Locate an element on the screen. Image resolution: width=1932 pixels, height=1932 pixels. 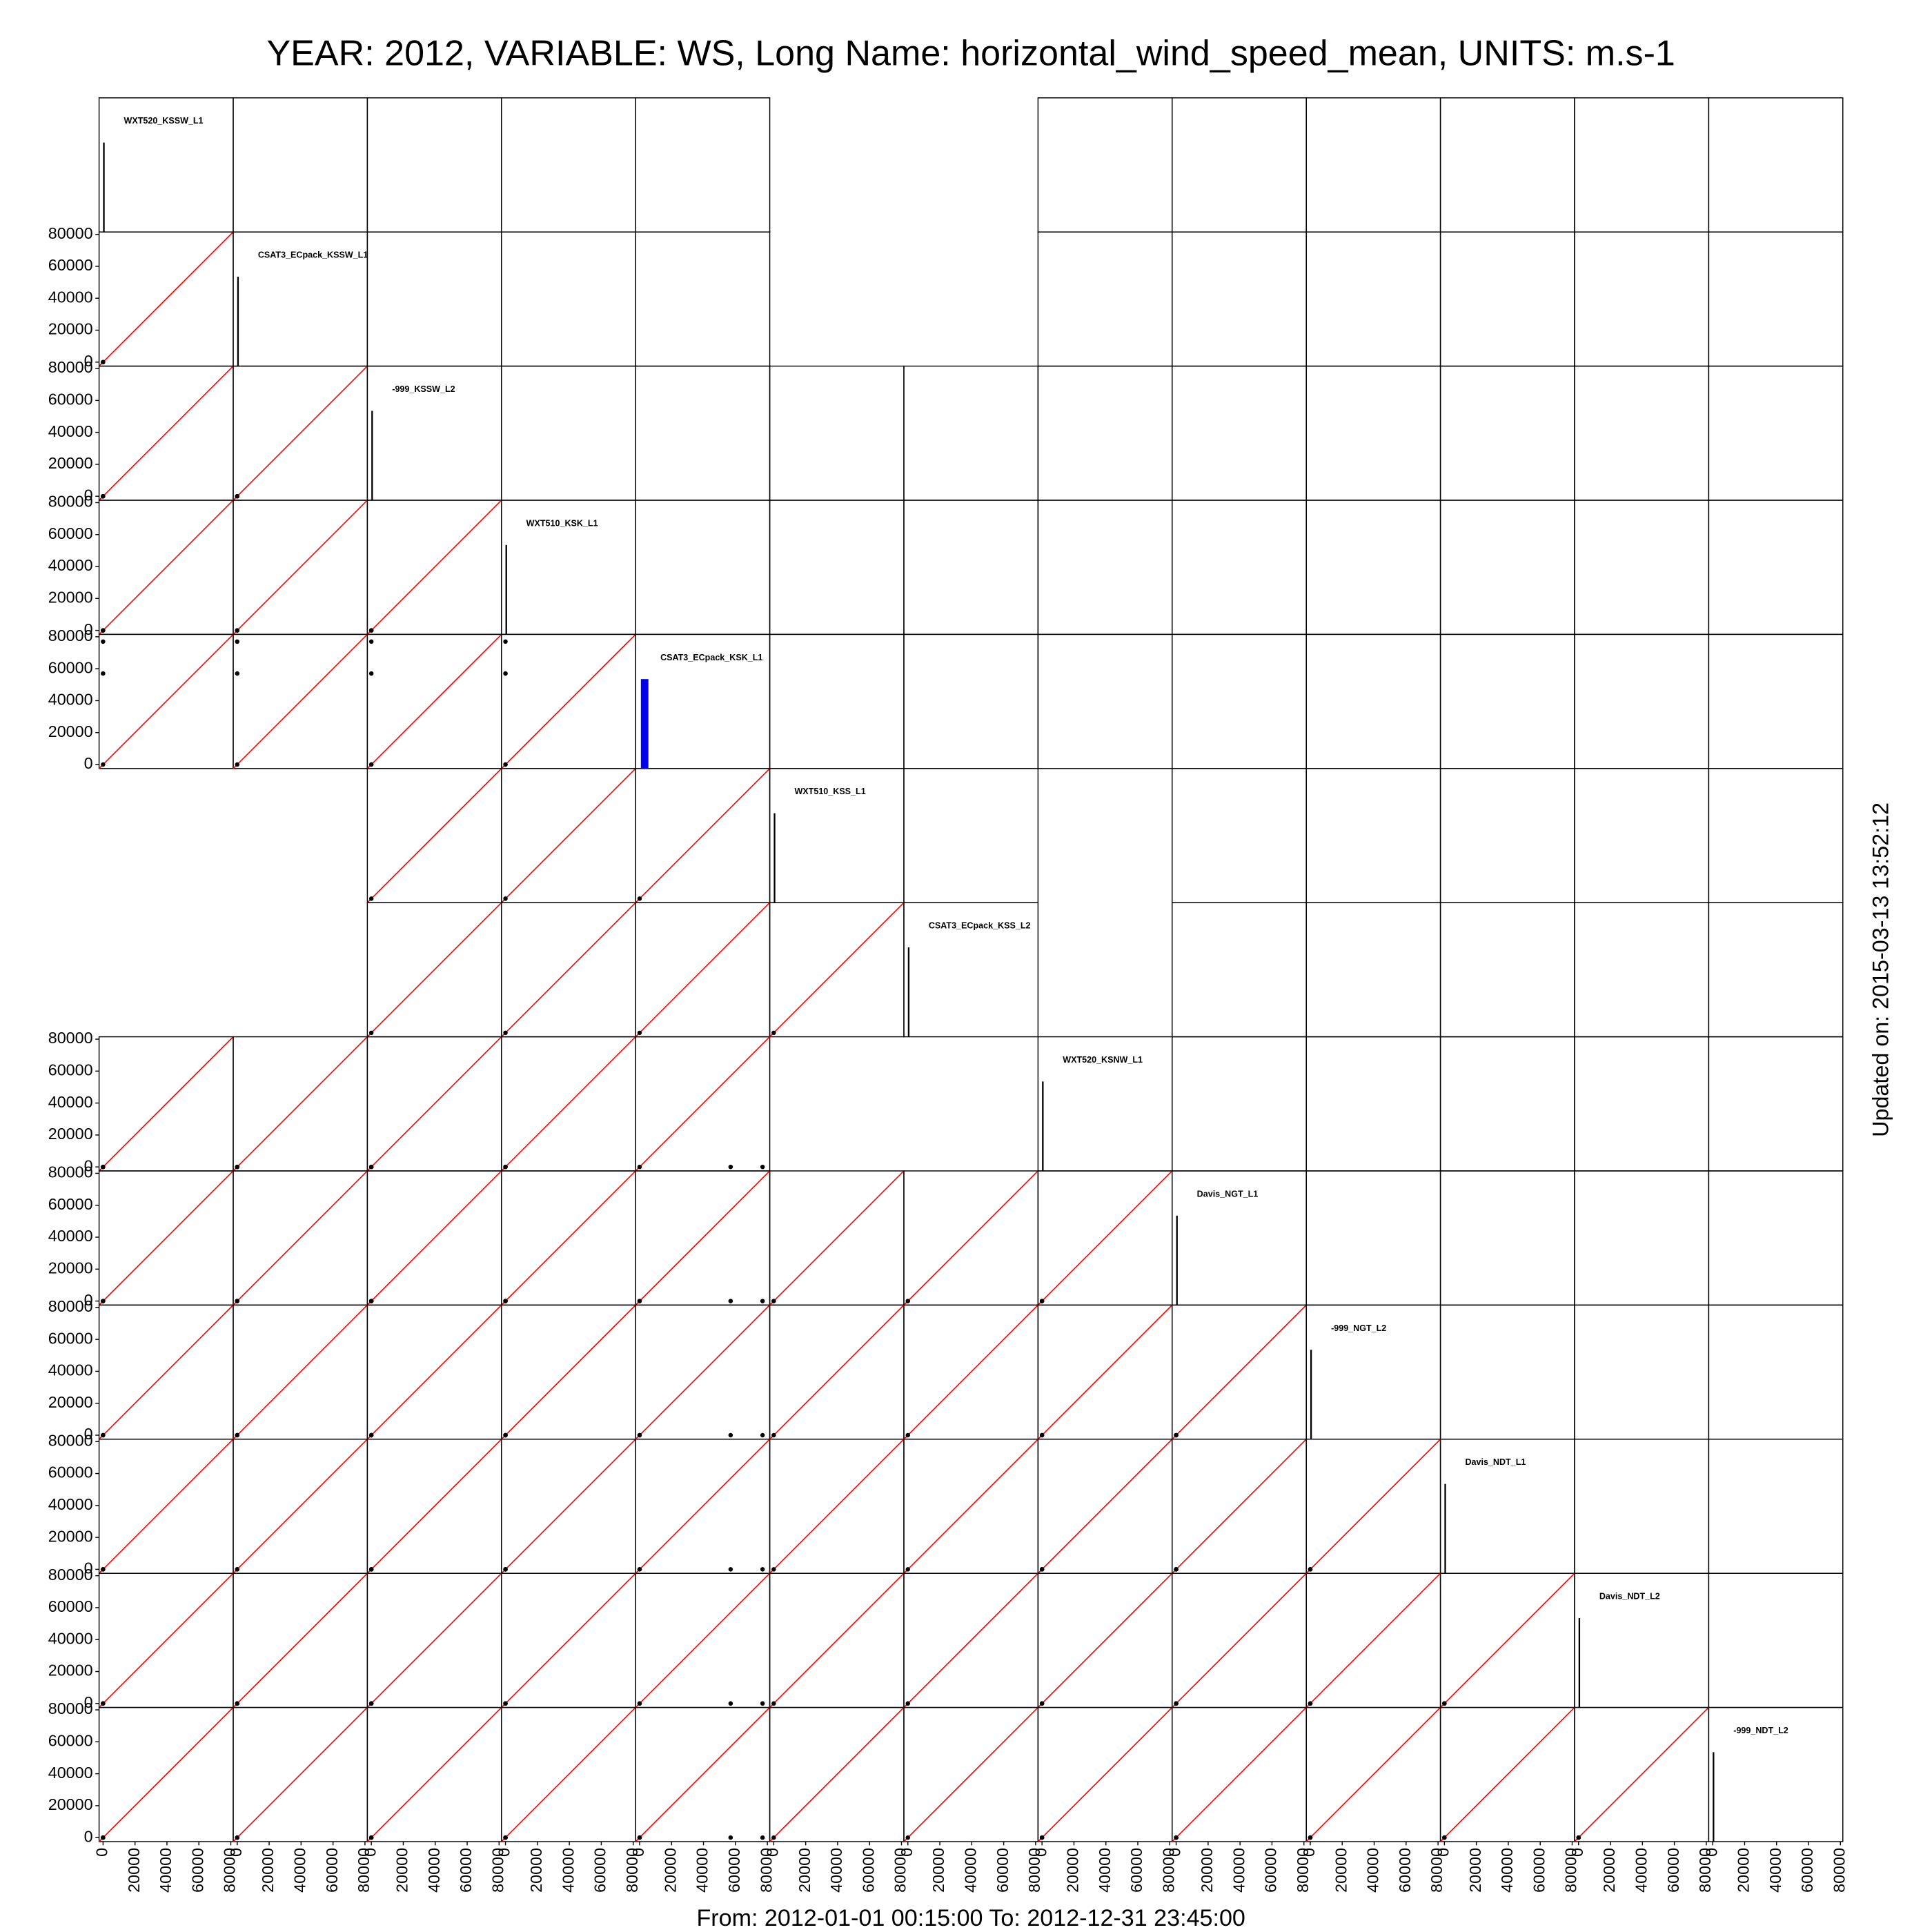
variable-label: Davis_NGT_L1 is located at coordinates (1228, 1194).